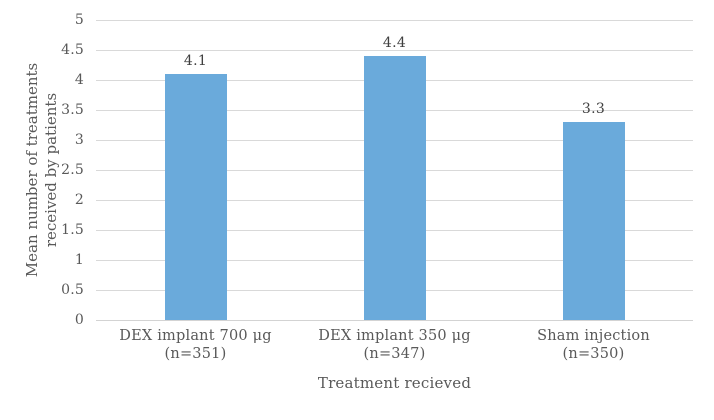 The width and height of the screenshot is (714, 420). Describe the element at coordinates (593, 354) in the screenshot. I see `x-category-line2: (n=350)` at that location.